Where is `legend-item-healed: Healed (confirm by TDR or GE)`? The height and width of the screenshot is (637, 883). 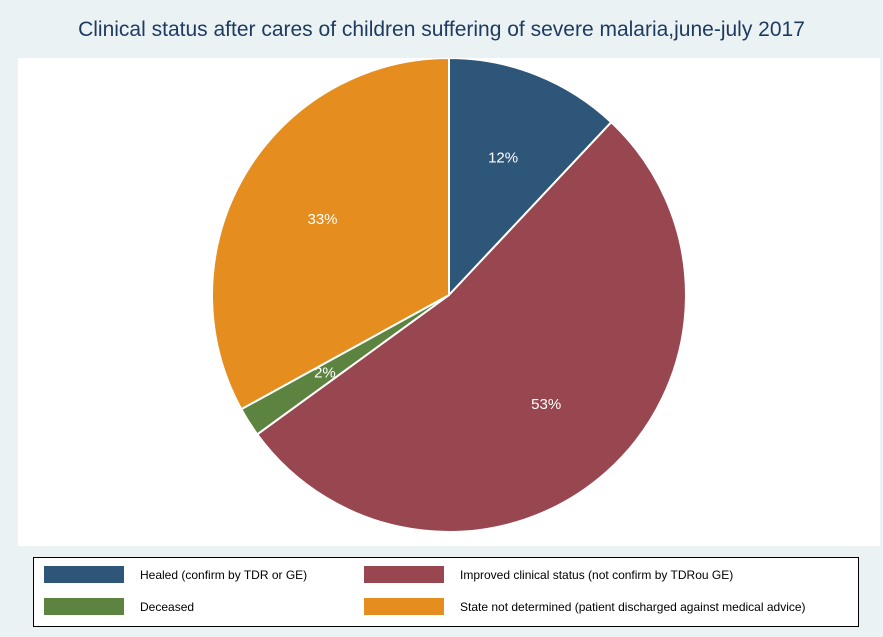 legend-item-healed: Healed (confirm by TDR or GE) is located at coordinates (175, 574).